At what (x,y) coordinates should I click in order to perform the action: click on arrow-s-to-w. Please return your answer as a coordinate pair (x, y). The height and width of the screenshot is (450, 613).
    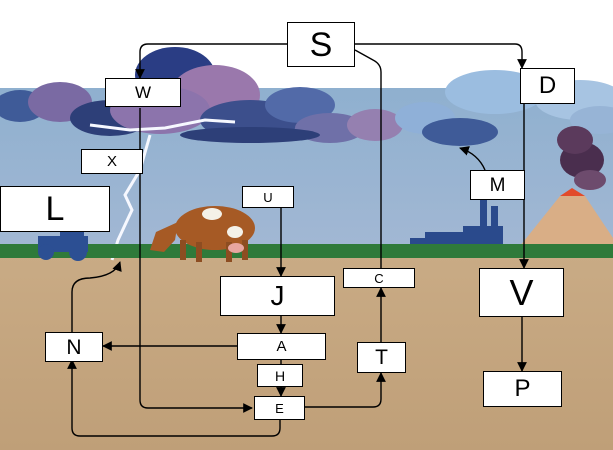
    Looking at the image, I should click on (211, 61).